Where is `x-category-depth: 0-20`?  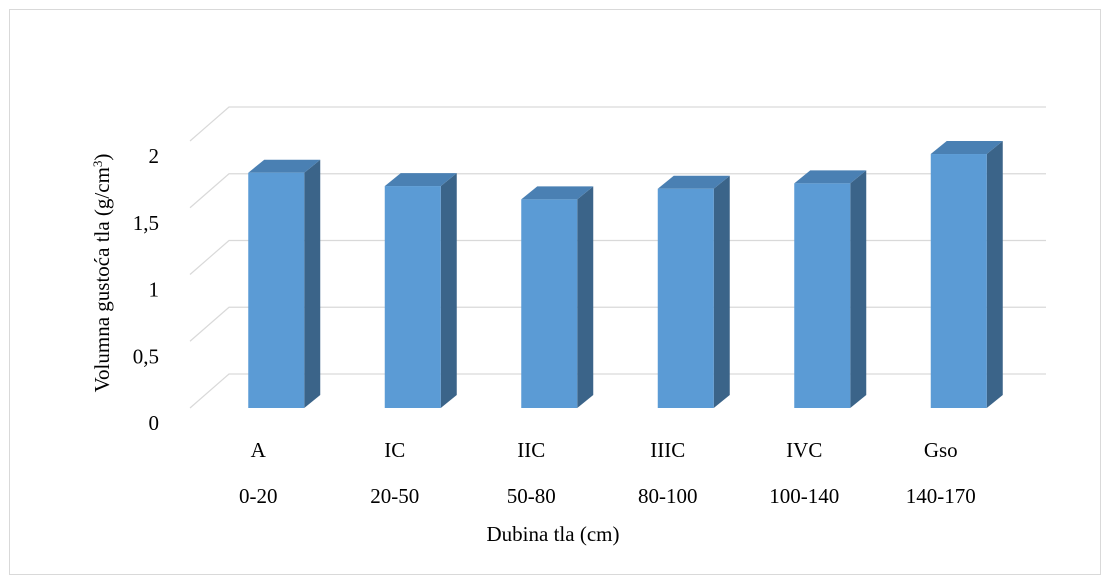 x-category-depth: 0-20 is located at coordinates (258, 496).